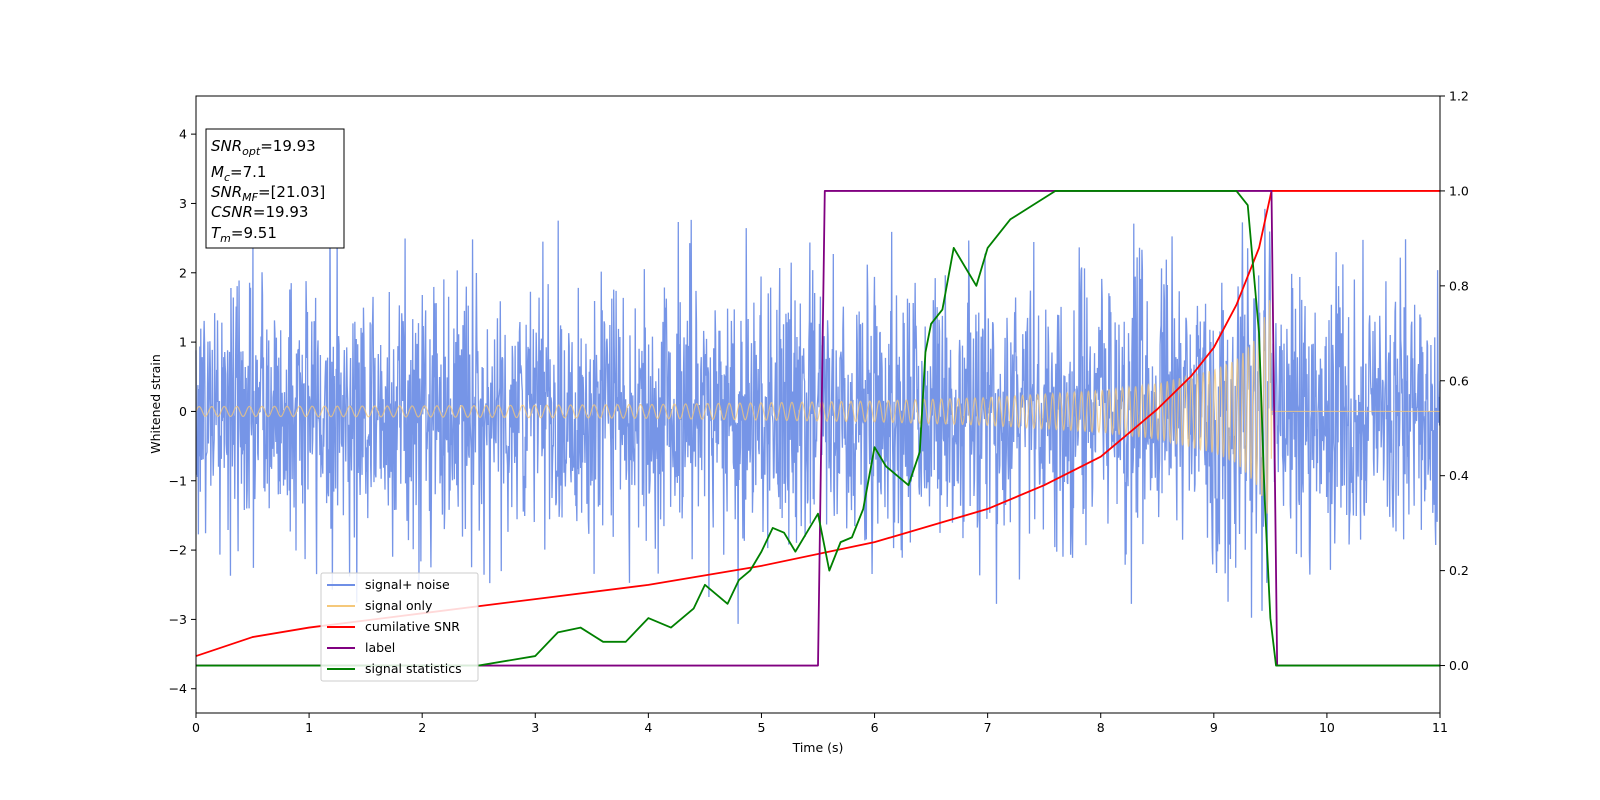  What do you see at coordinates (1459, 96) in the screenshot?
I see `y-right-tick-label: 1.2` at bounding box center [1459, 96].